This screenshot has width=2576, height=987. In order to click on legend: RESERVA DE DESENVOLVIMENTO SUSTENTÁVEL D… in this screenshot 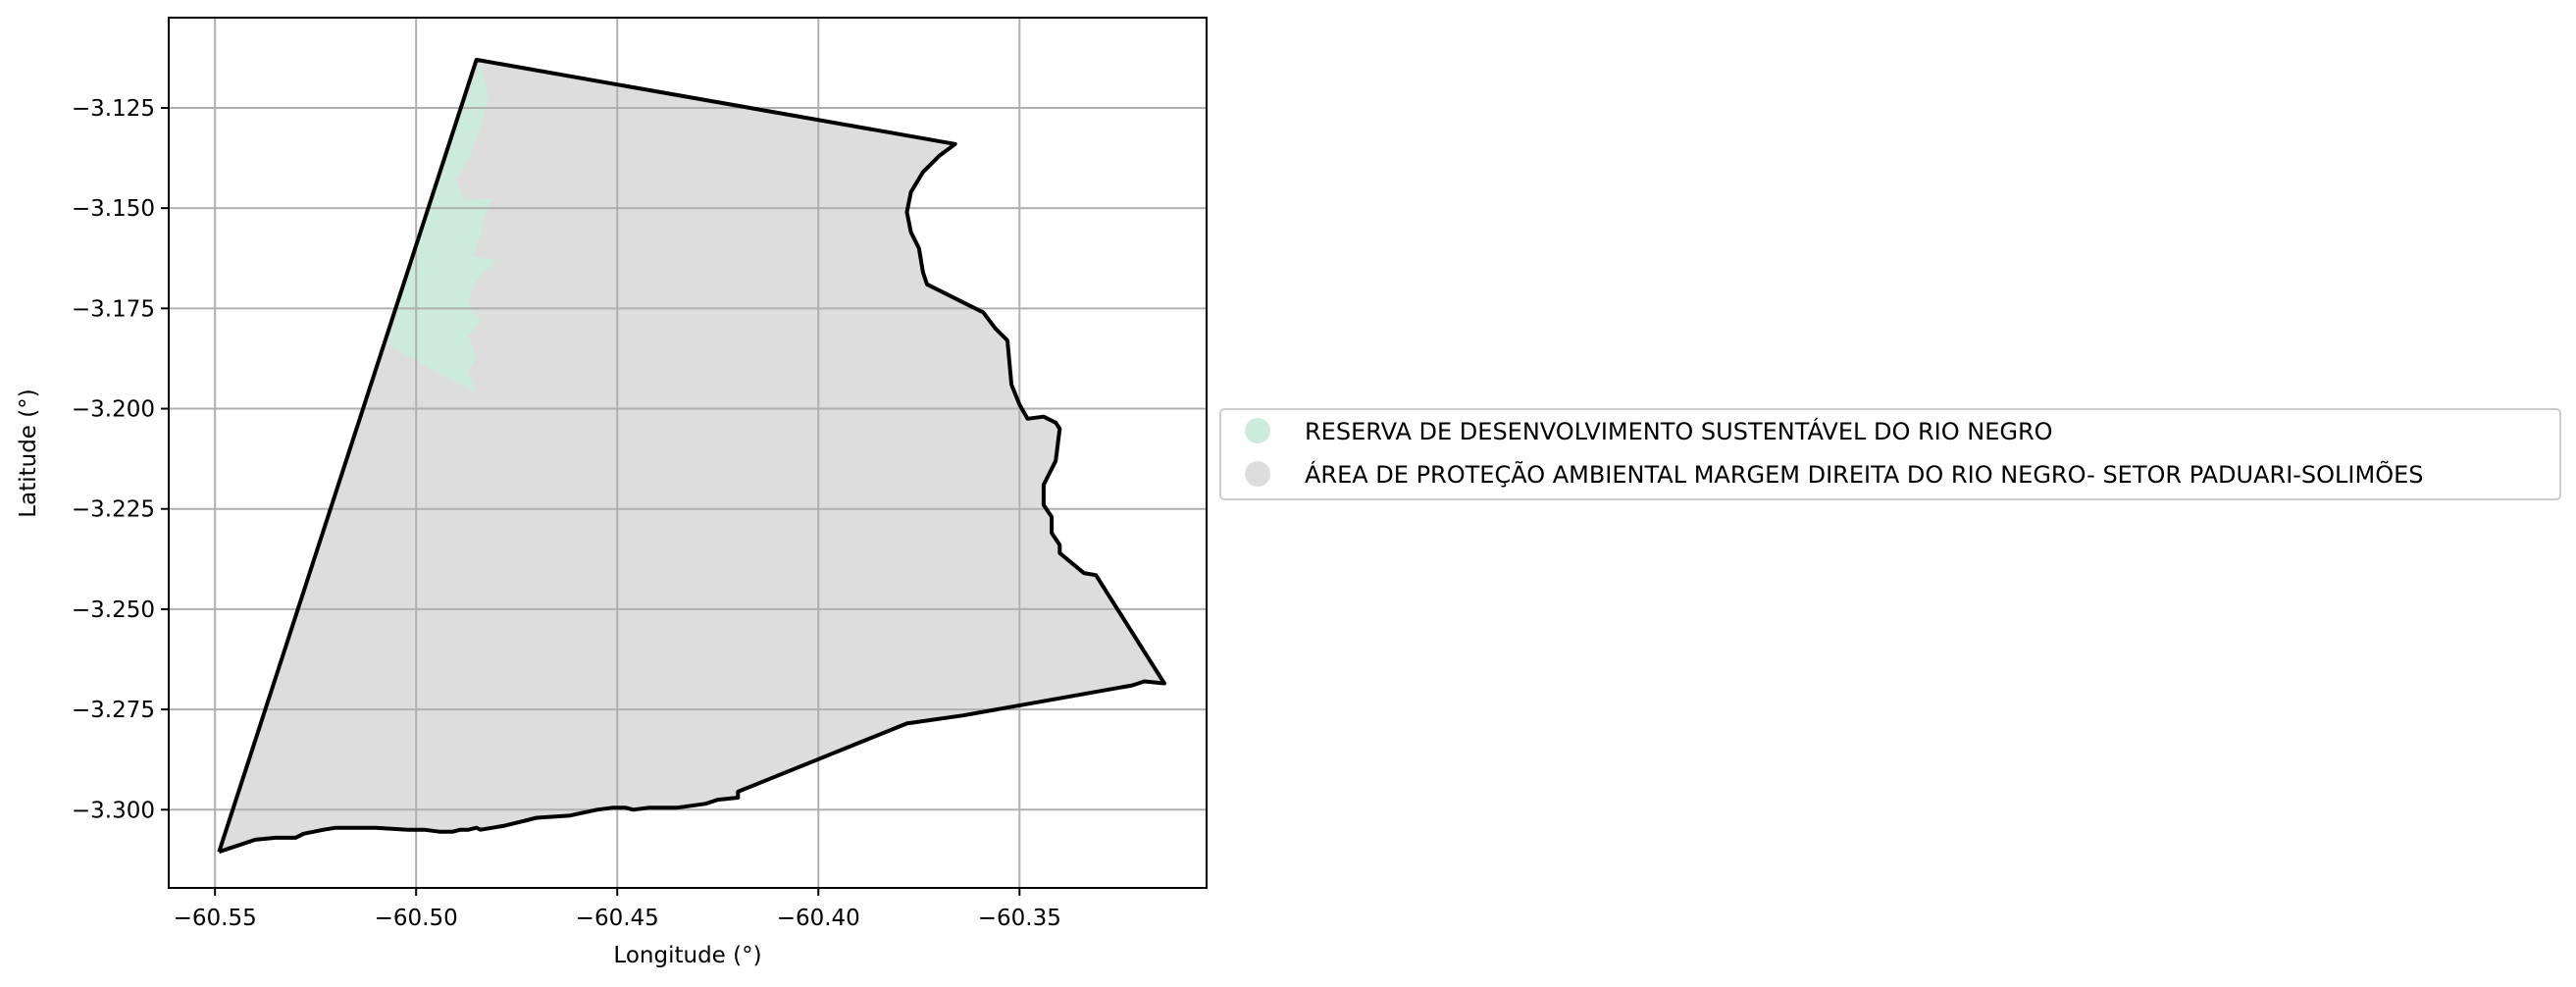, I will do `click(1890, 454)`.